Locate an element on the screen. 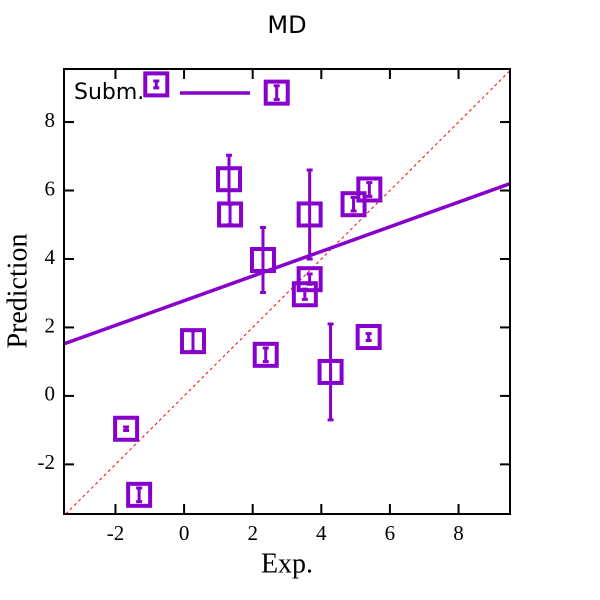 This screenshot has width=600, height=600. x-axis-label: Exp. is located at coordinates (287, 563).